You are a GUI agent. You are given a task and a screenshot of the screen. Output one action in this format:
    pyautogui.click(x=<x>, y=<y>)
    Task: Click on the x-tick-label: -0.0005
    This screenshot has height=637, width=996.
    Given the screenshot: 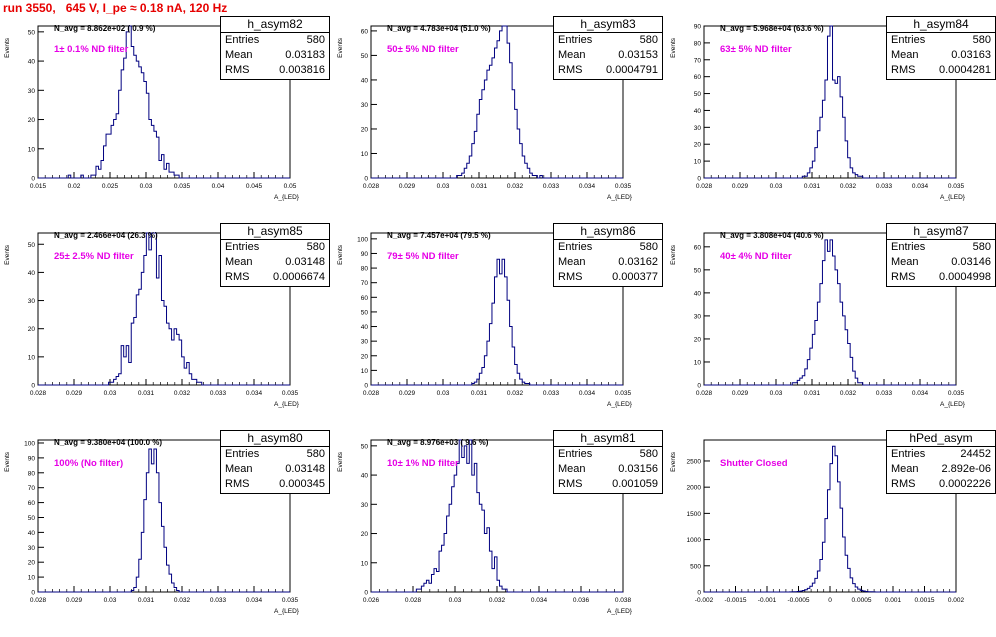 What is the action you would take?
    pyautogui.click(x=798, y=600)
    